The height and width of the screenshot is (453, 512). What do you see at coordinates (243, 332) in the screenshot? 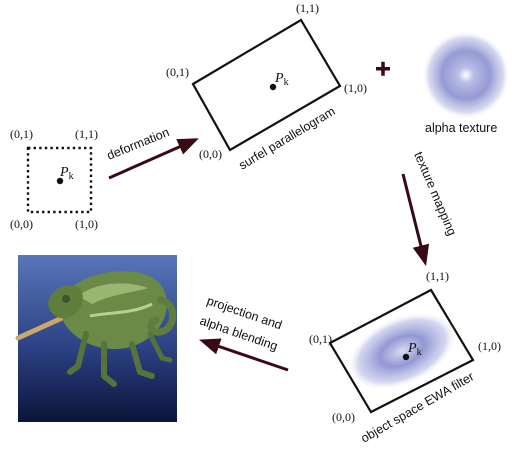
I see `projection-arrow-group: projection and alpha blending` at bounding box center [243, 332].